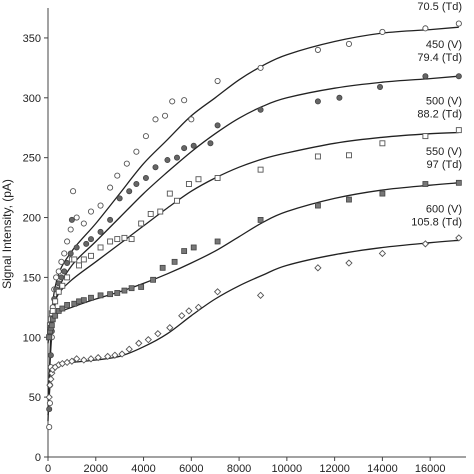  Describe the element at coordinates (444, 209) in the screenshot. I see `series-label-voltage: 600 (V)` at that location.